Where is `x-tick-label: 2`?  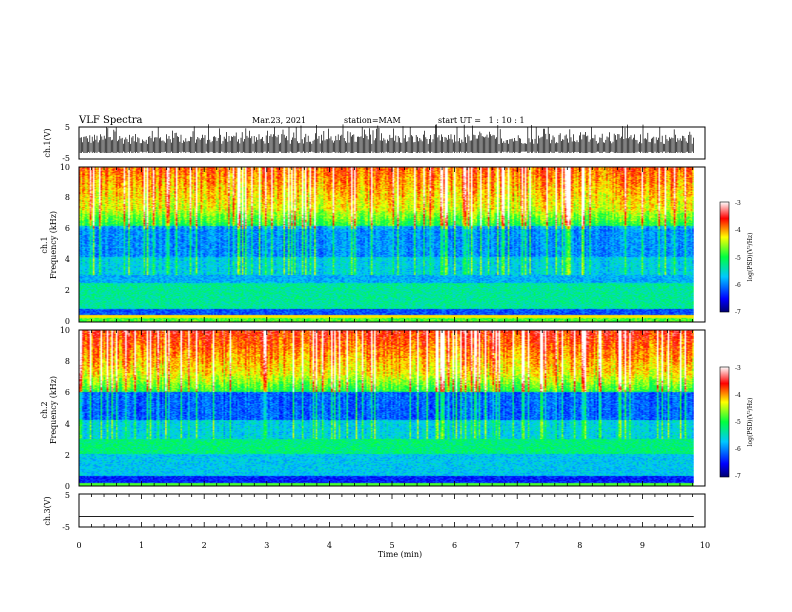
x-tick-label: 2 is located at coordinates (204, 545).